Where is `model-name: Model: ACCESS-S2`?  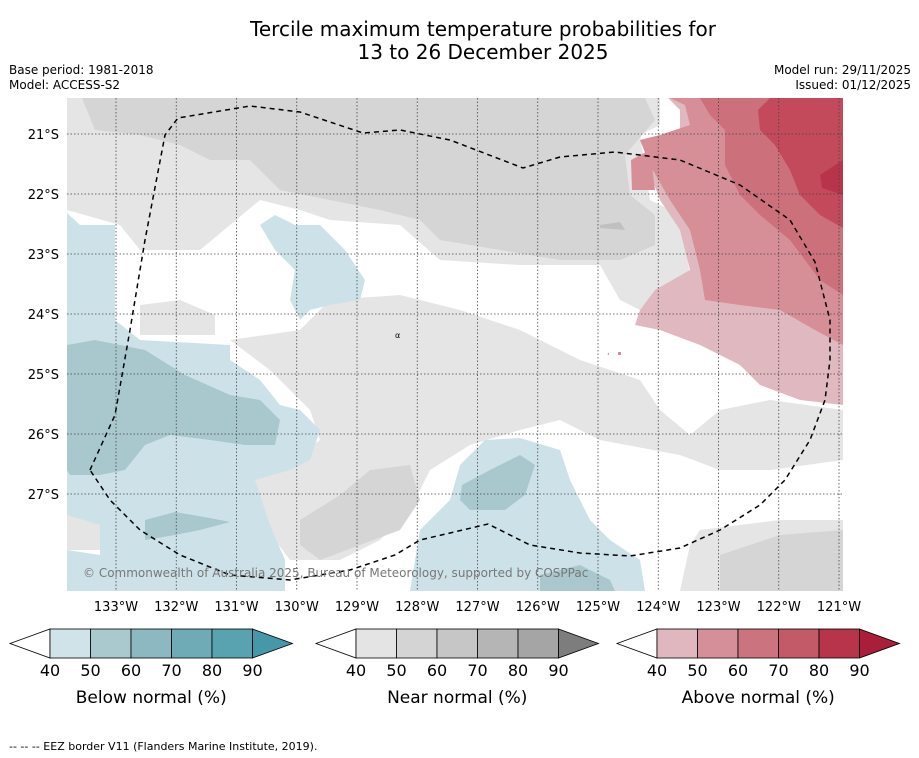
model-name: Model: ACCESS-S2 is located at coordinates (65, 85).